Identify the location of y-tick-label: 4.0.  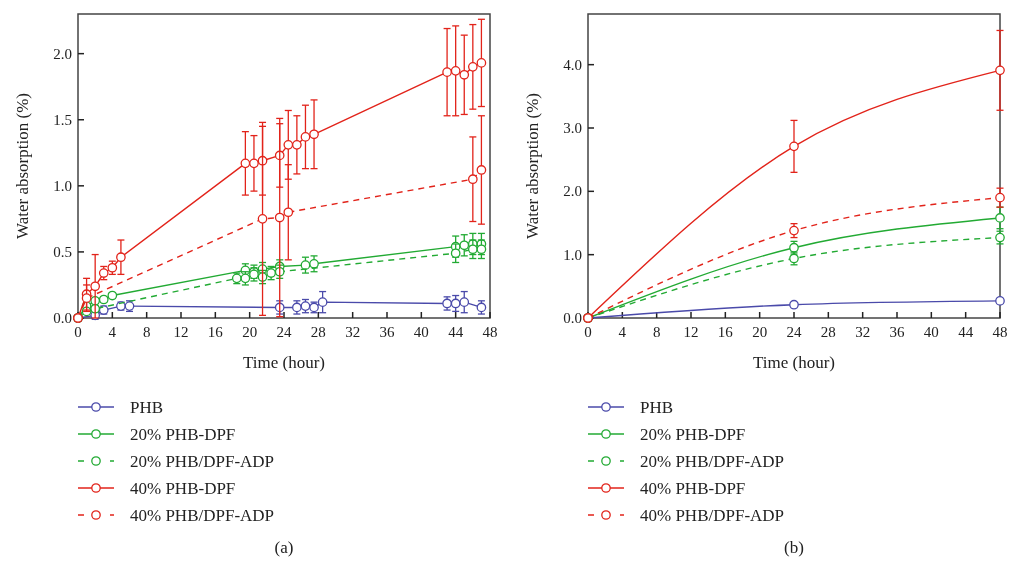
(572, 64).